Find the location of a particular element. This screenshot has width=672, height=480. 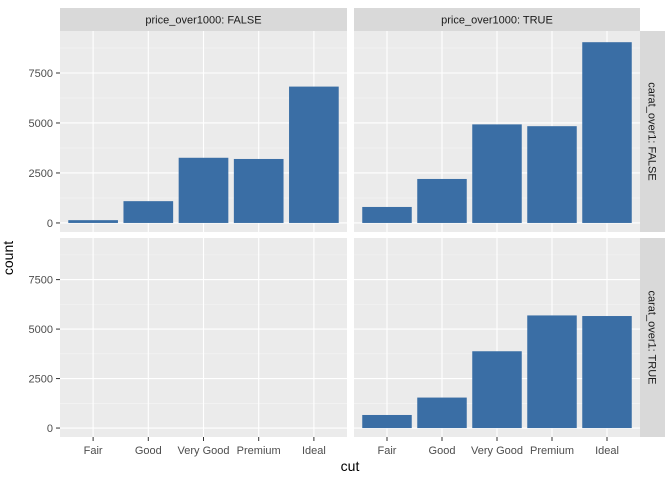

row-strip-label: carat_over1: FALSE is located at coordinates (652, 131).